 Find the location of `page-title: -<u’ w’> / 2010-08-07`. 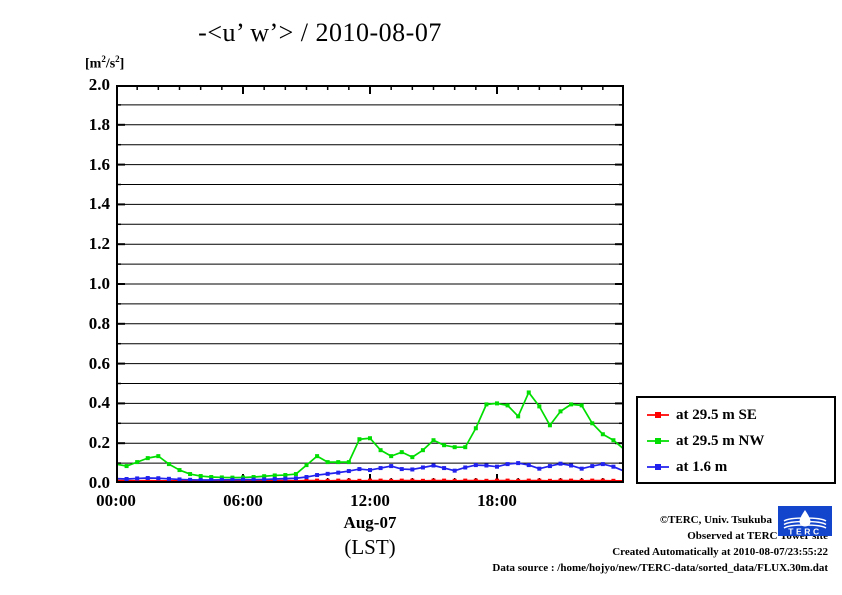

page-title: -<u’ w’> / 2010-08-07 is located at coordinates (320, 32).